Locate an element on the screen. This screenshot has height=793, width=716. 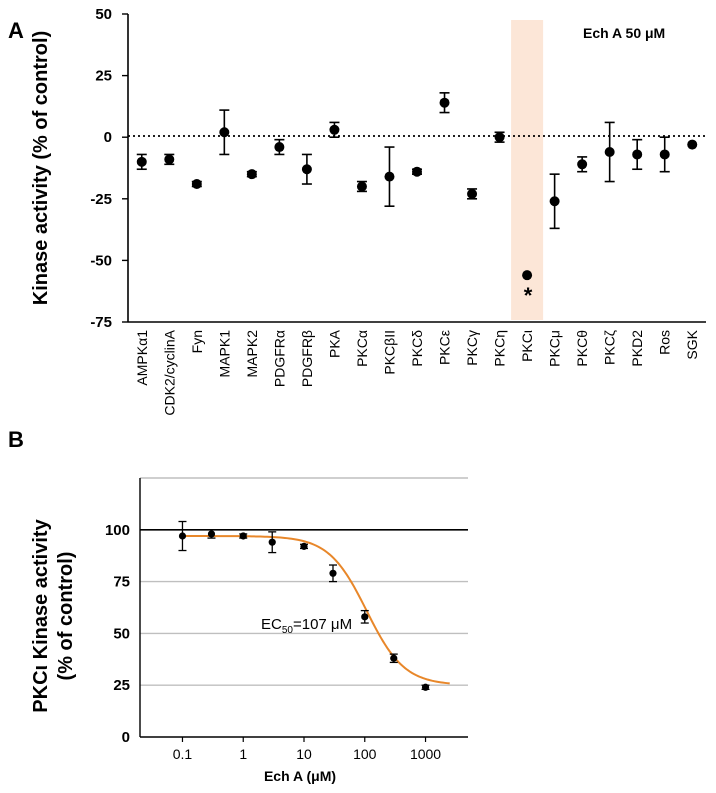
category-label: PKCμ is located at coordinates (555, 348).